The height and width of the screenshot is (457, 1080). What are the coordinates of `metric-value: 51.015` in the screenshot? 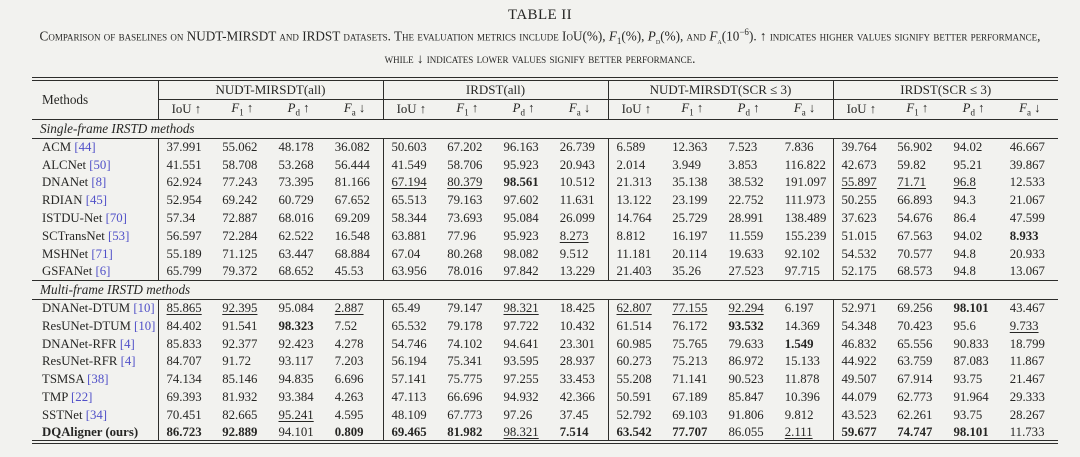 It's located at (861, 236).